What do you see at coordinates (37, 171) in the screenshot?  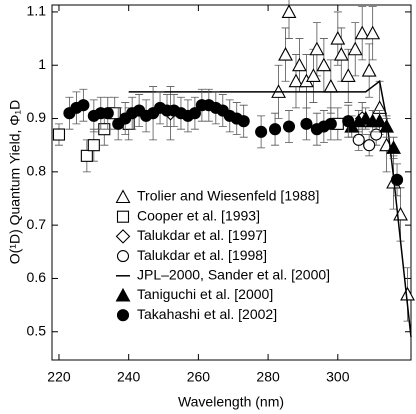 I see `y-tick-label: 0.8` at bounding box center [37, 171].